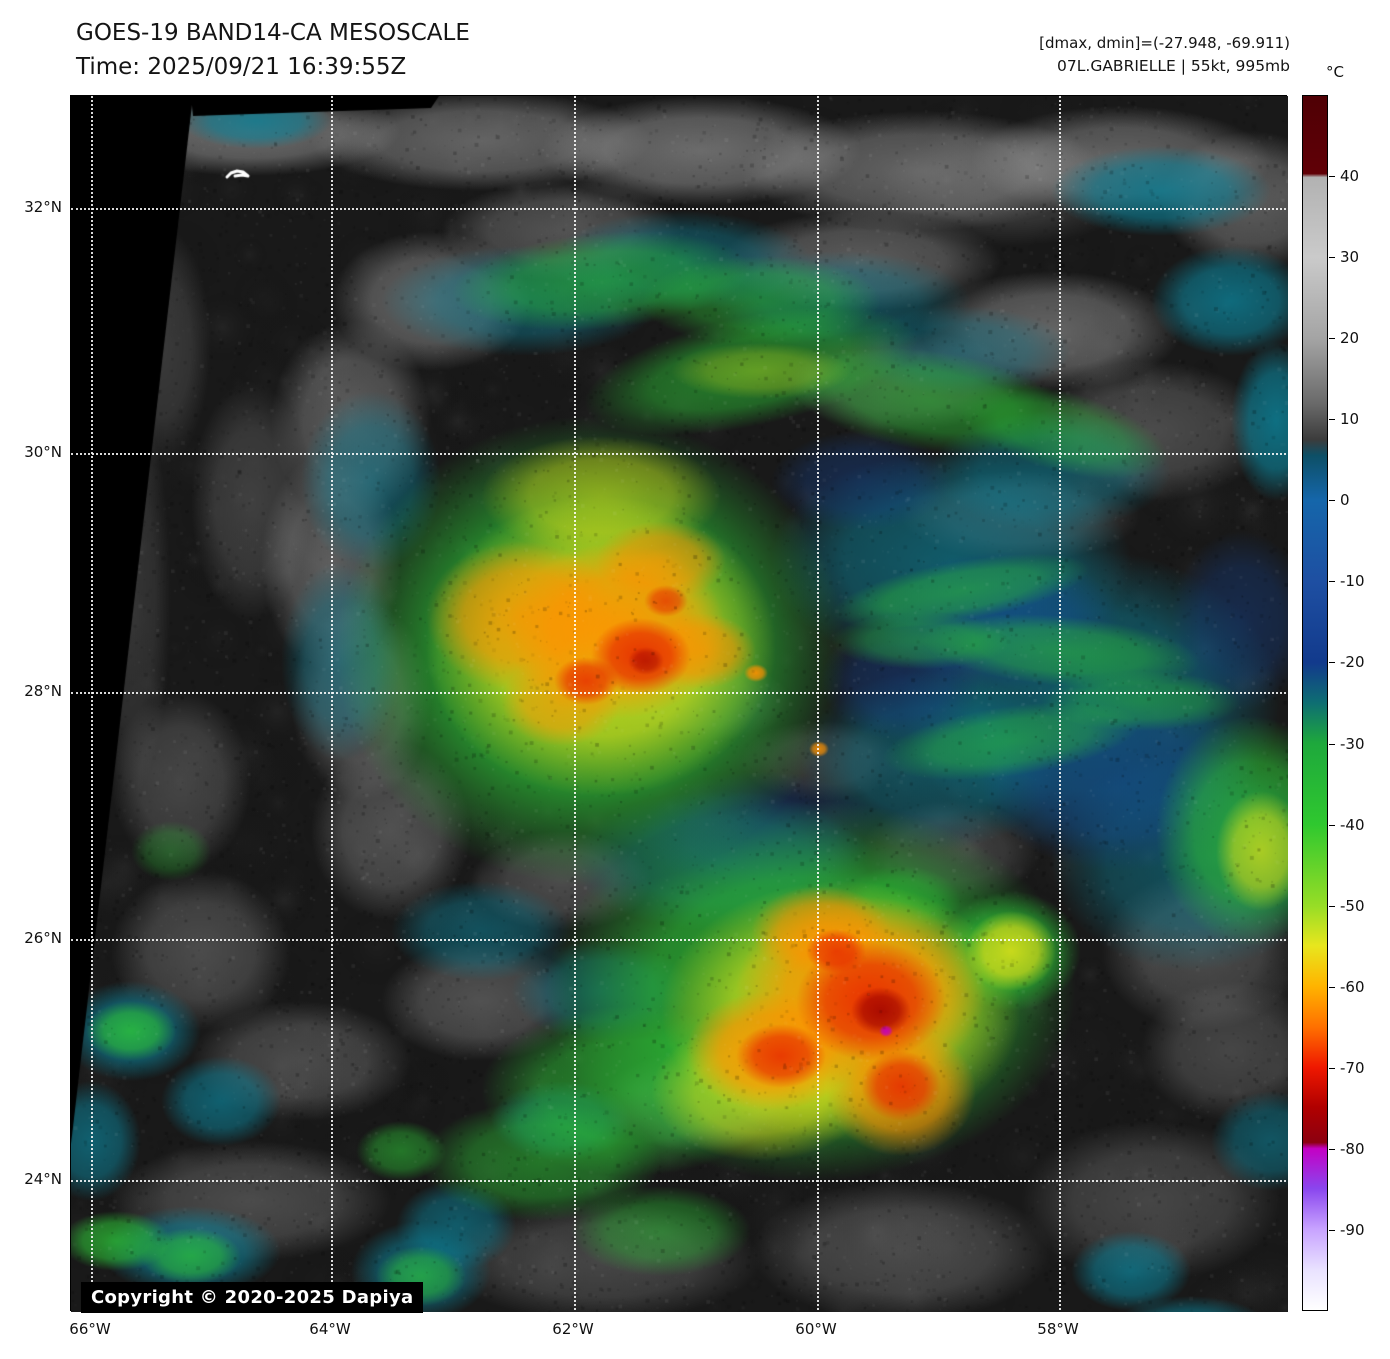  What do you see at coordinates (1332, 906) in the screenshot?
I see `colorbar-tickmark--50` at bounding box center [1332, 906].